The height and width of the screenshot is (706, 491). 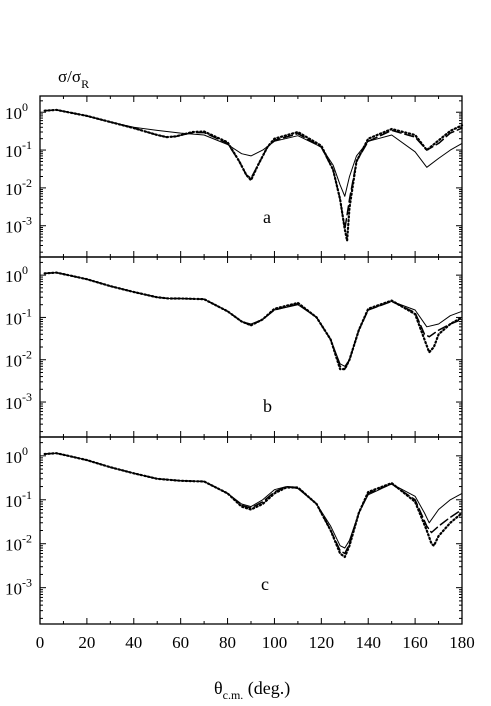 What do you see at coordinates (69, 76) in the screenshot?
I see `y-axis-title-main: σ/σ` at bounding box center [69, 76].